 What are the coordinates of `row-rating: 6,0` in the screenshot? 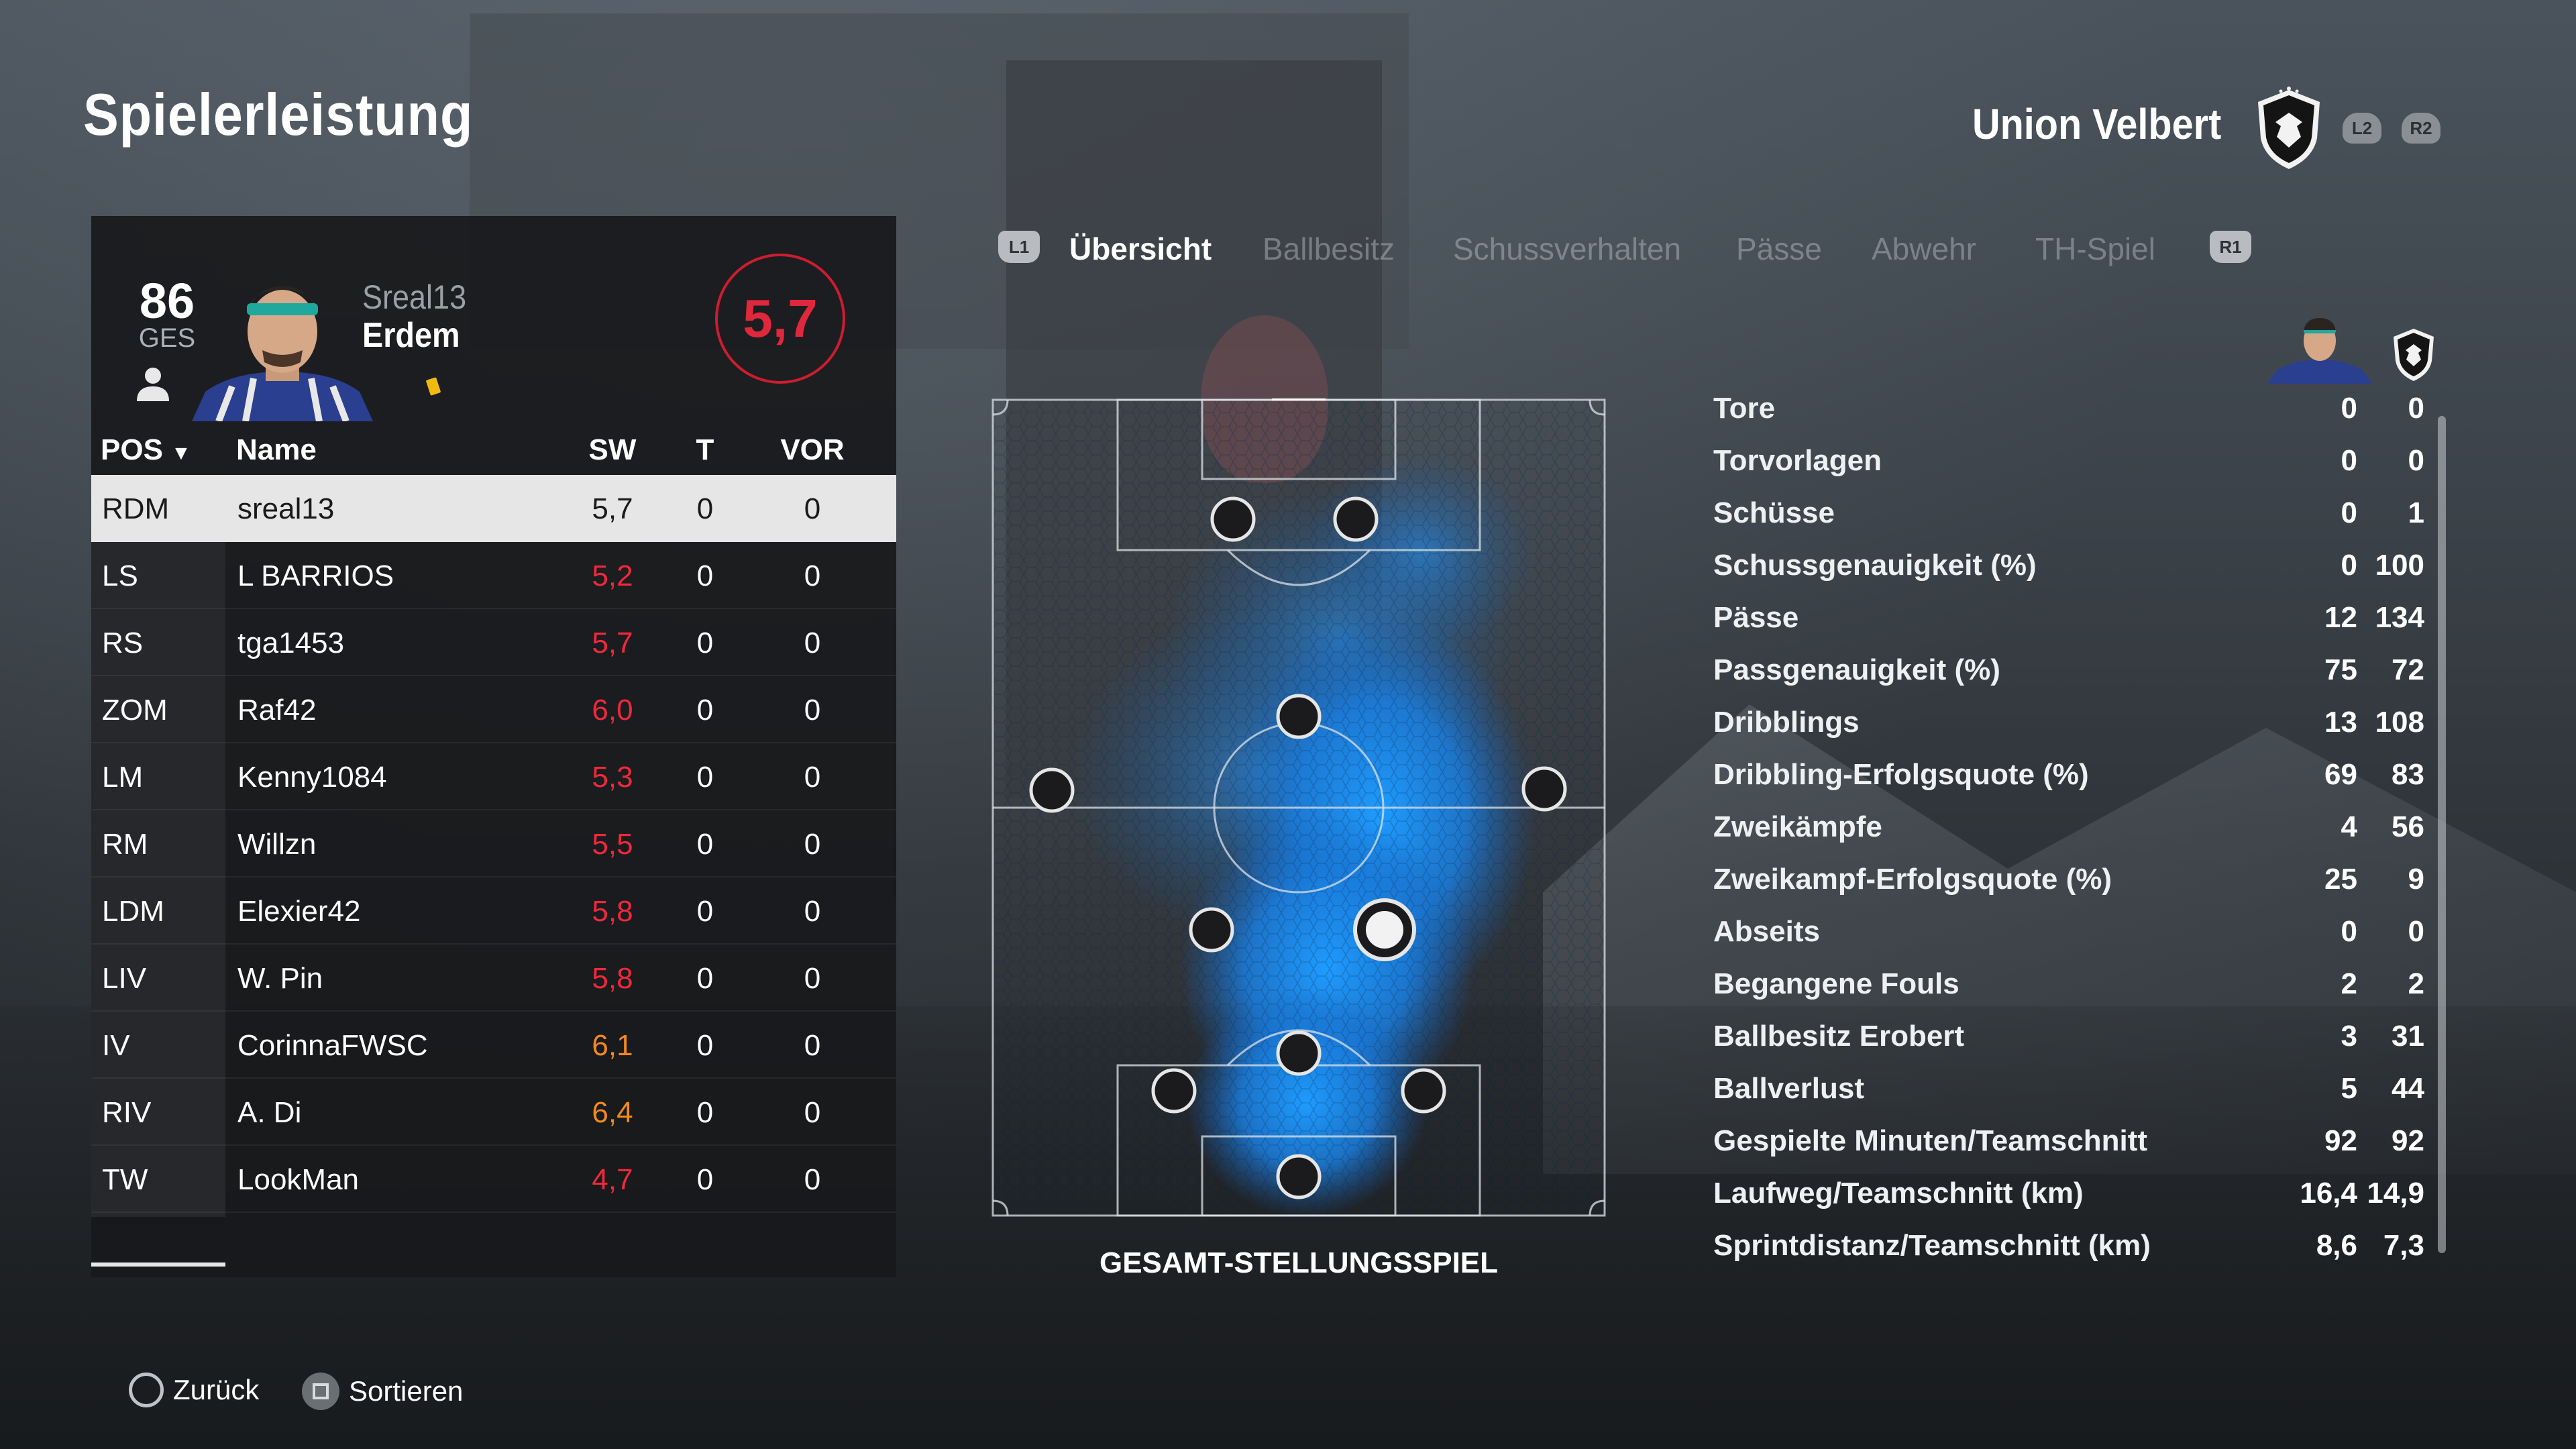 It's located at (612, 710).